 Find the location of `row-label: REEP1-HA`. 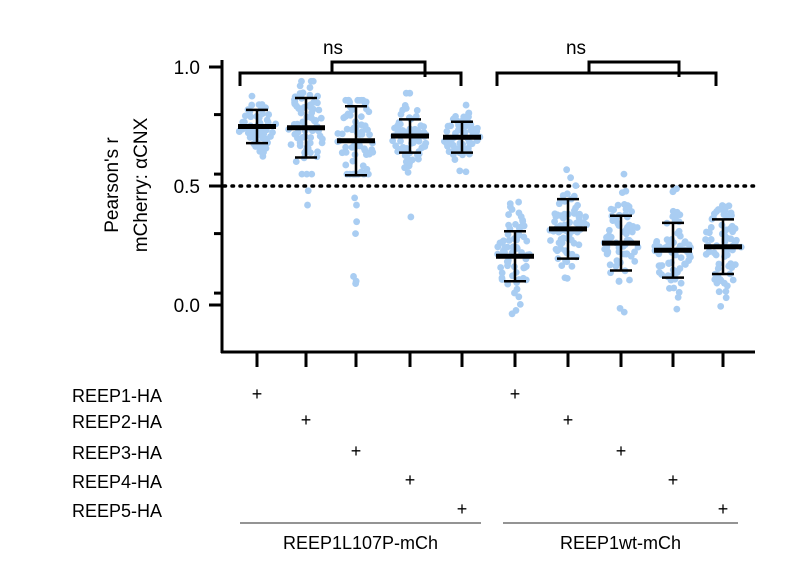

row-label: REEP1-HA is located at coordinates (117, 396).